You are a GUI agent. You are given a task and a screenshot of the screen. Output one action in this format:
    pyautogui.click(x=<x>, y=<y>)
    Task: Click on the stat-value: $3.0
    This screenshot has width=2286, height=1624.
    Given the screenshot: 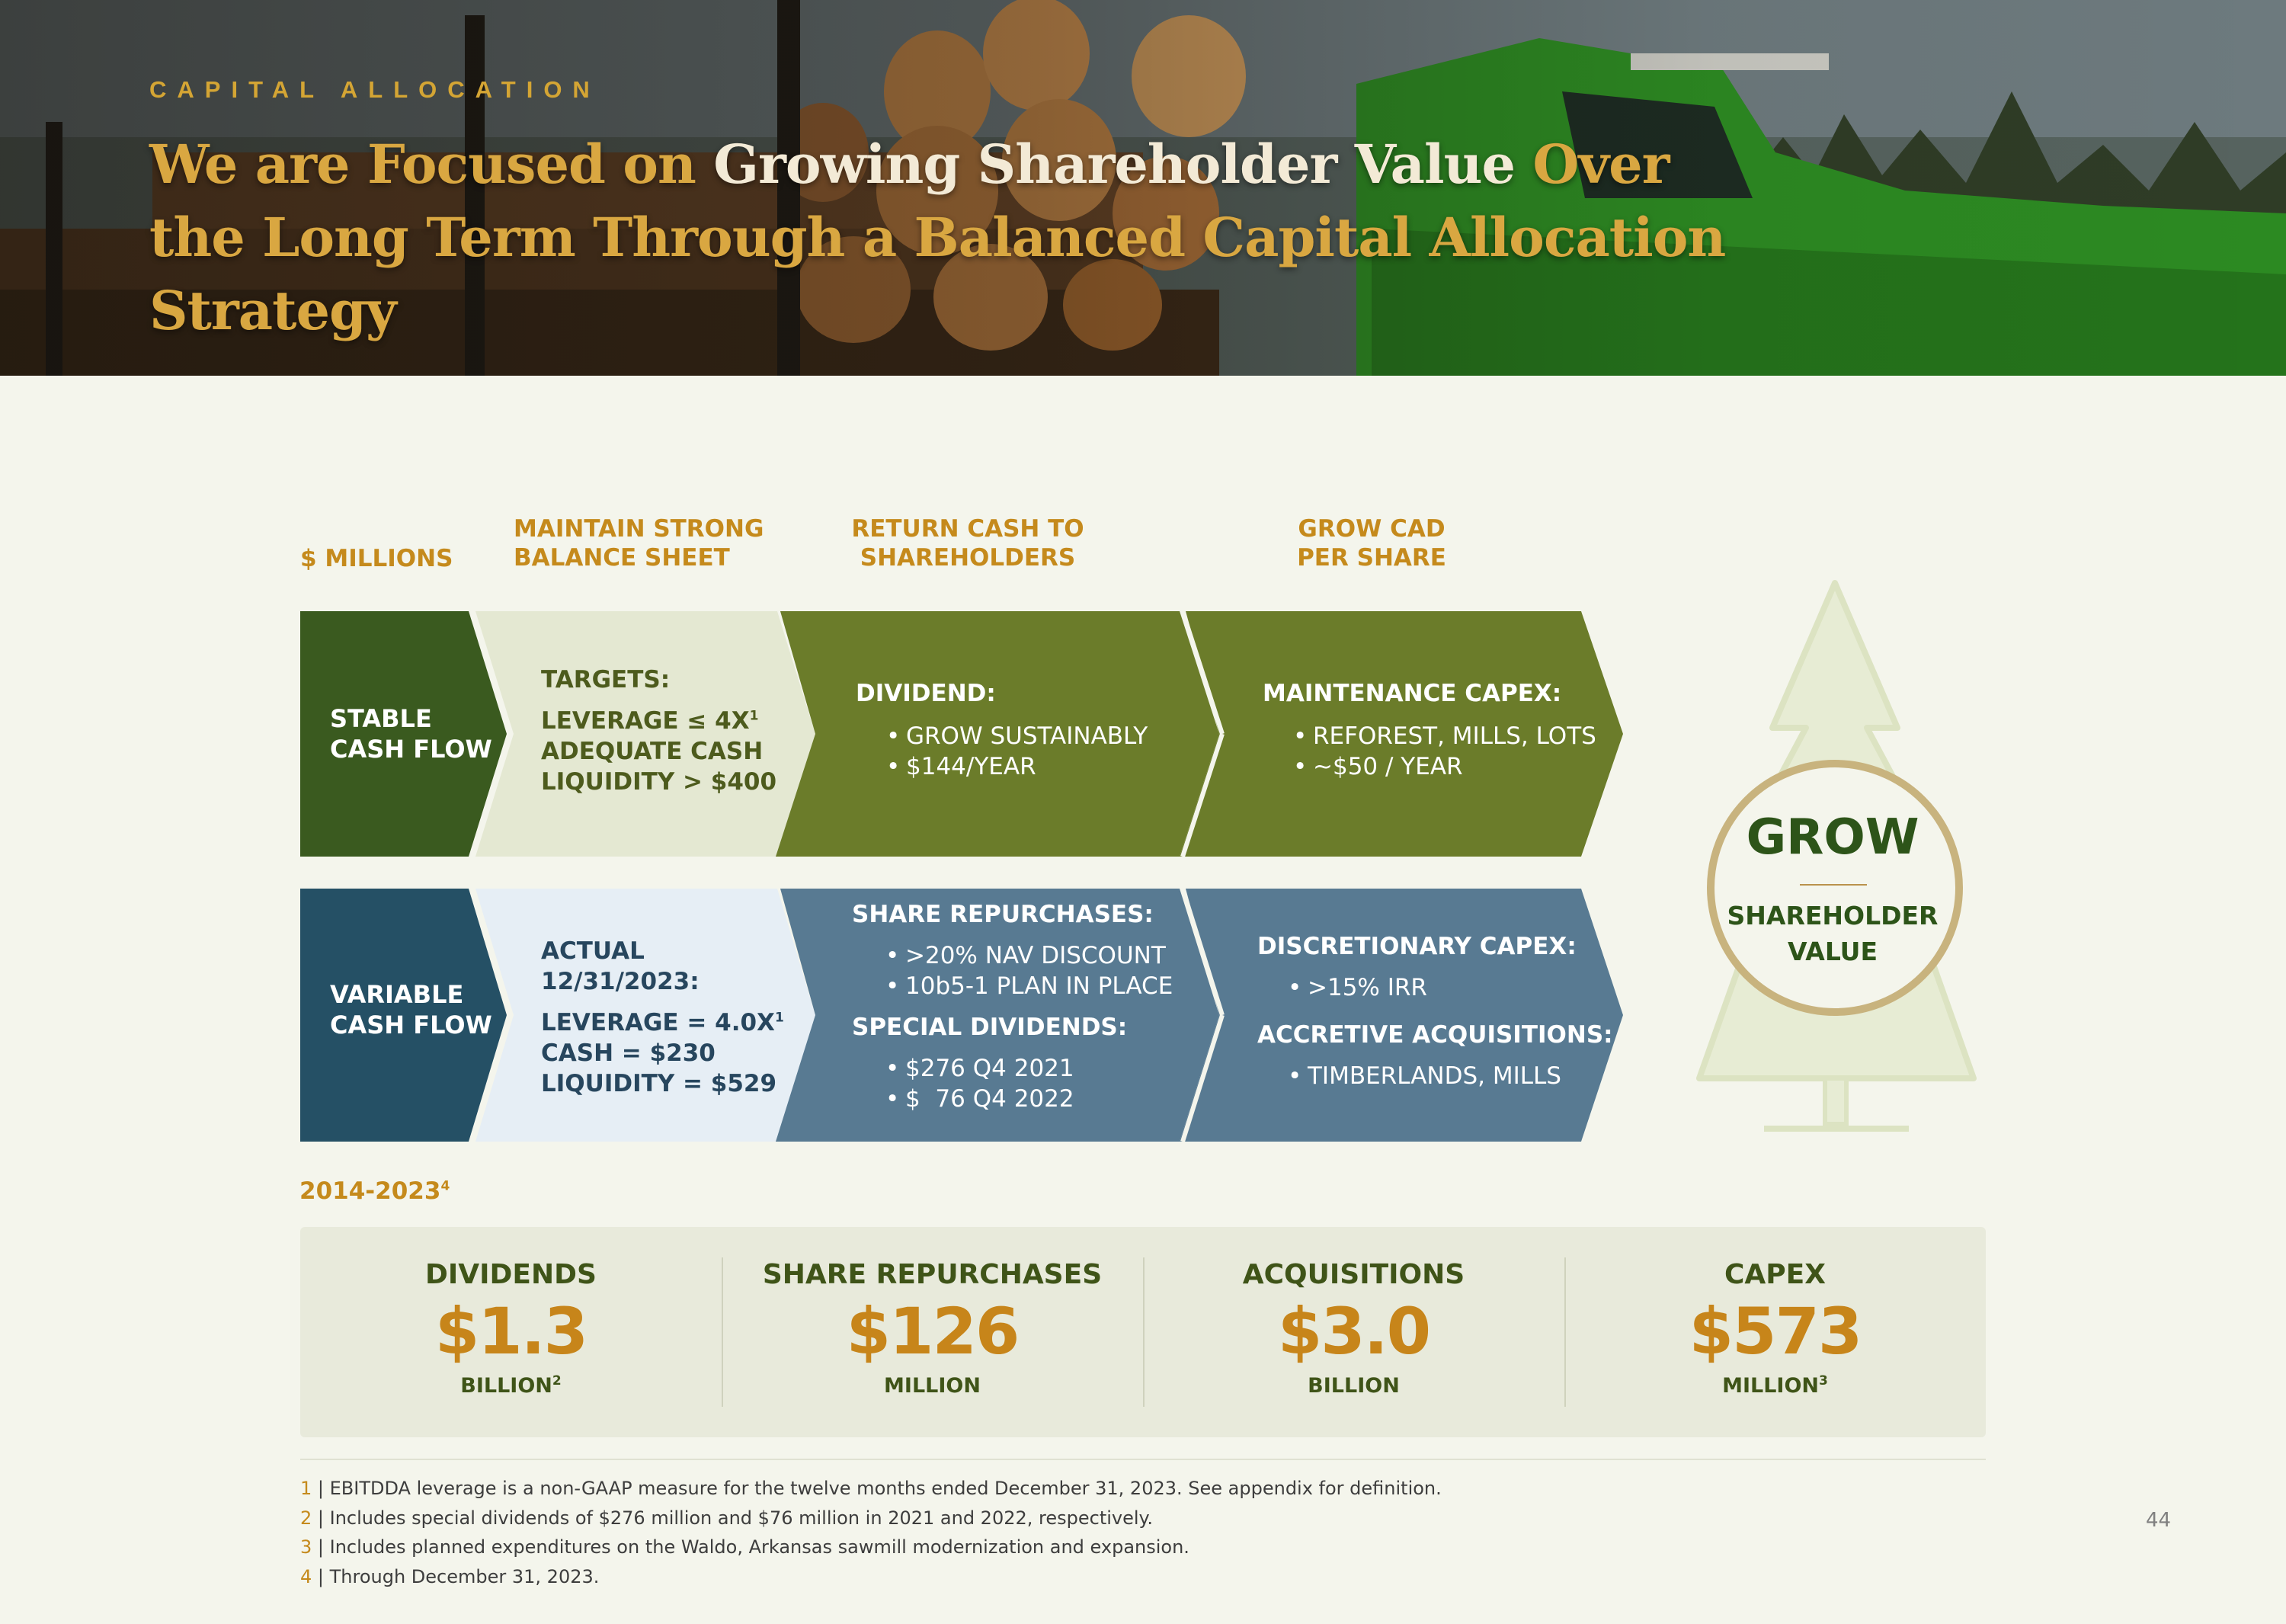 What is the action you would take?
    pyautogui.click(x=1354, y=1331)
    